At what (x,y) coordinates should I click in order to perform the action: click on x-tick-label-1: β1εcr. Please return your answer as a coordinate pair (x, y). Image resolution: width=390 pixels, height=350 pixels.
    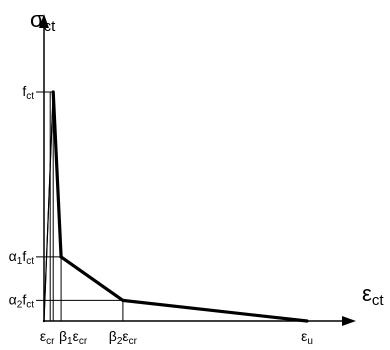
    Looking at the image, I should click on (73, 337).